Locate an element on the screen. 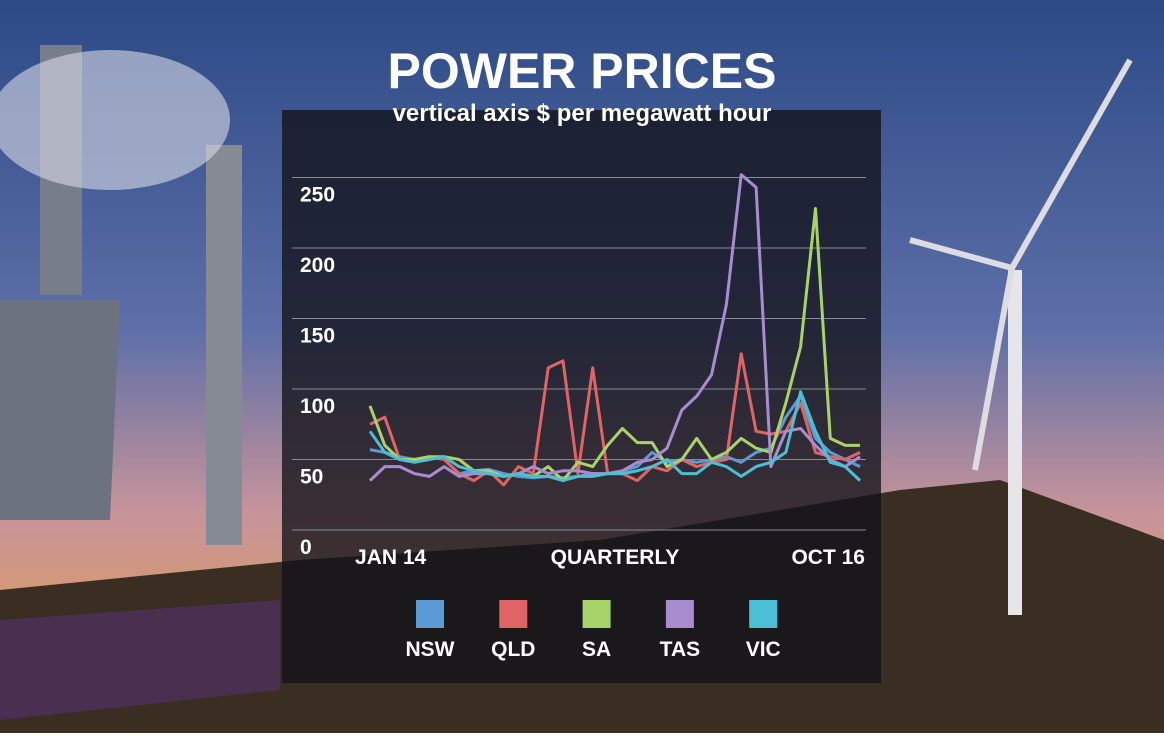 The height and width of the screenshot is (738, 1164). y-tick-label: 50 is located at coordinates (311, 477).